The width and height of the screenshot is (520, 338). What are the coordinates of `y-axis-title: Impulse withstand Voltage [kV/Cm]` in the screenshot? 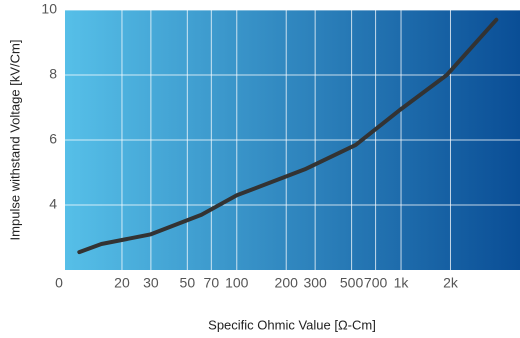 It's located at (14, 140).